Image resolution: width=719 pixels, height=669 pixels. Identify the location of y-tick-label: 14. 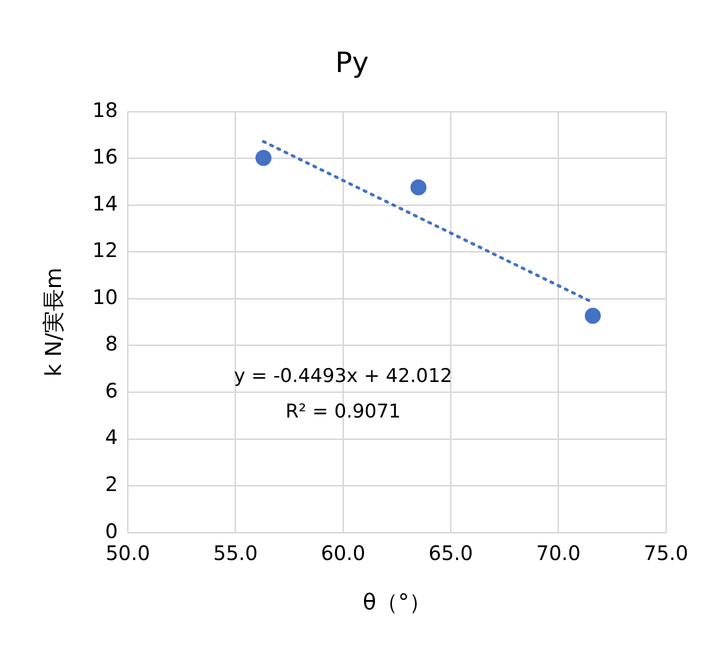
(105, 203).